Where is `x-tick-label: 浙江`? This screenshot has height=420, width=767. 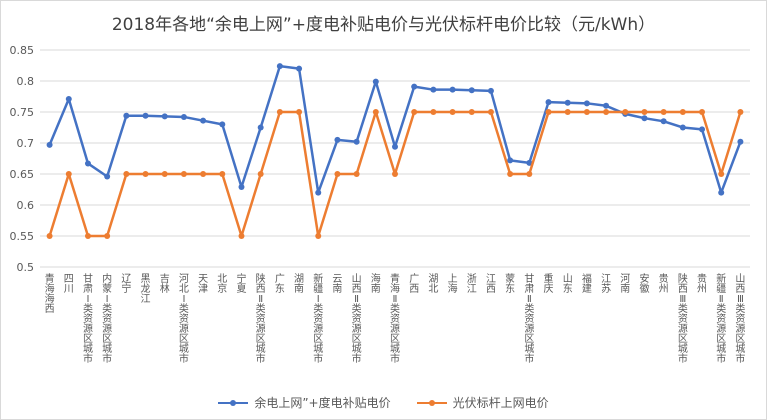 x-tick-label: 浙江 is located at coordinates (472, 284).